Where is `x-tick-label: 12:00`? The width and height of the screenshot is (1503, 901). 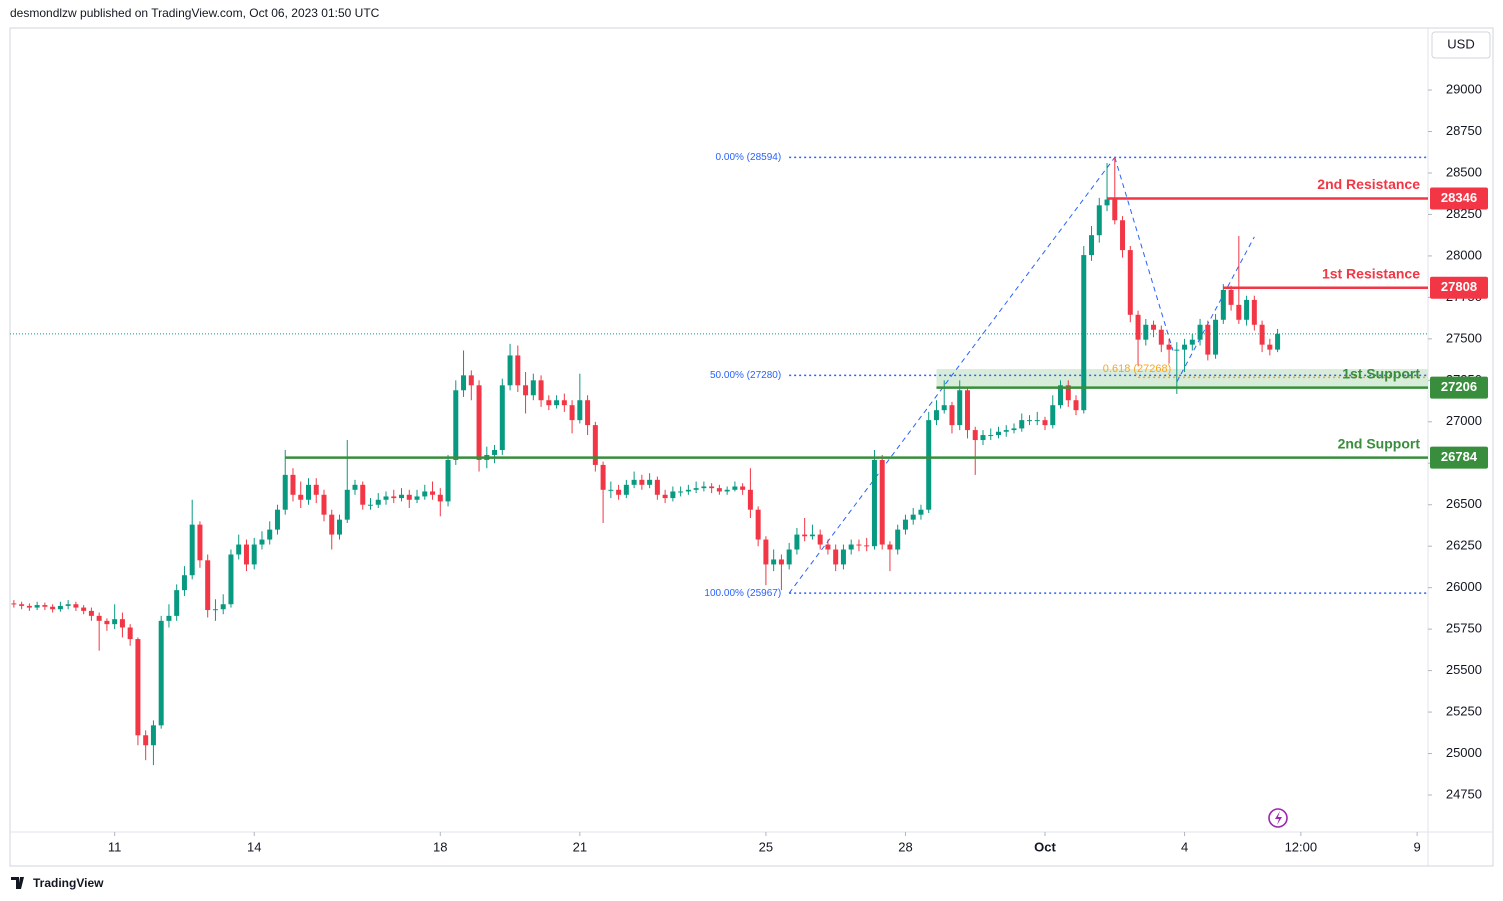
x-tick-label: 12:00 is located at coordinates (1301, 846).